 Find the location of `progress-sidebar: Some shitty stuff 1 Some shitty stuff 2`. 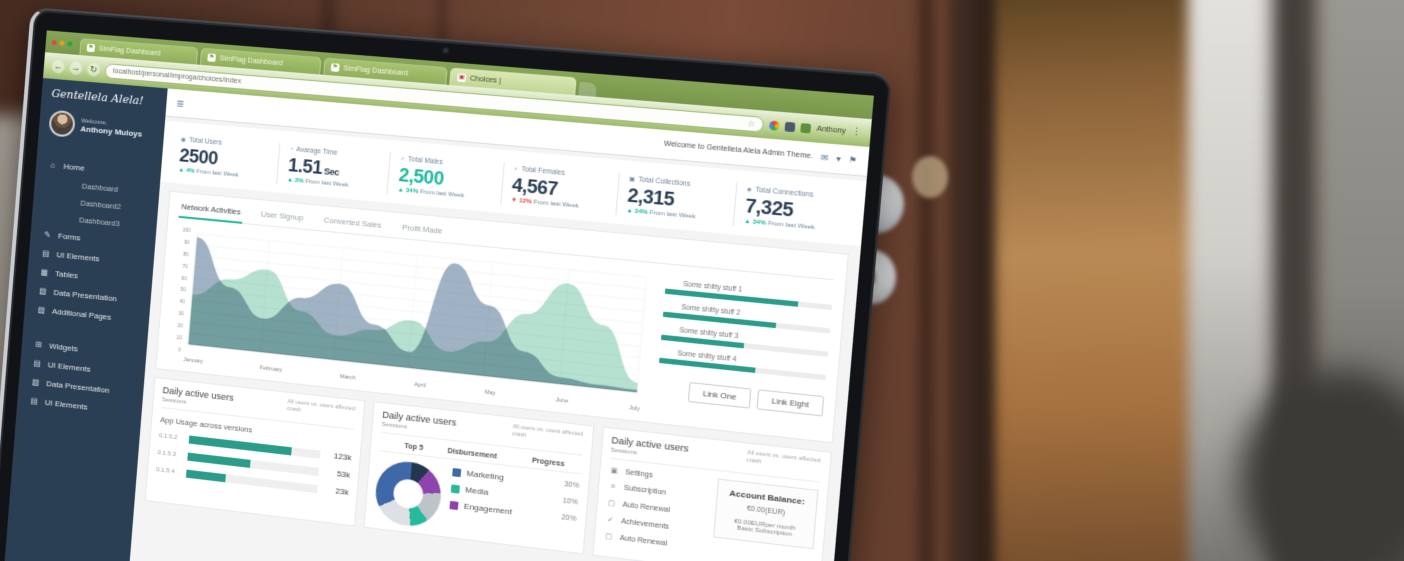

progress-sidebar: Some shitty stuff 1 Some shitty stuff 2 is located at coordinates (744, 353).